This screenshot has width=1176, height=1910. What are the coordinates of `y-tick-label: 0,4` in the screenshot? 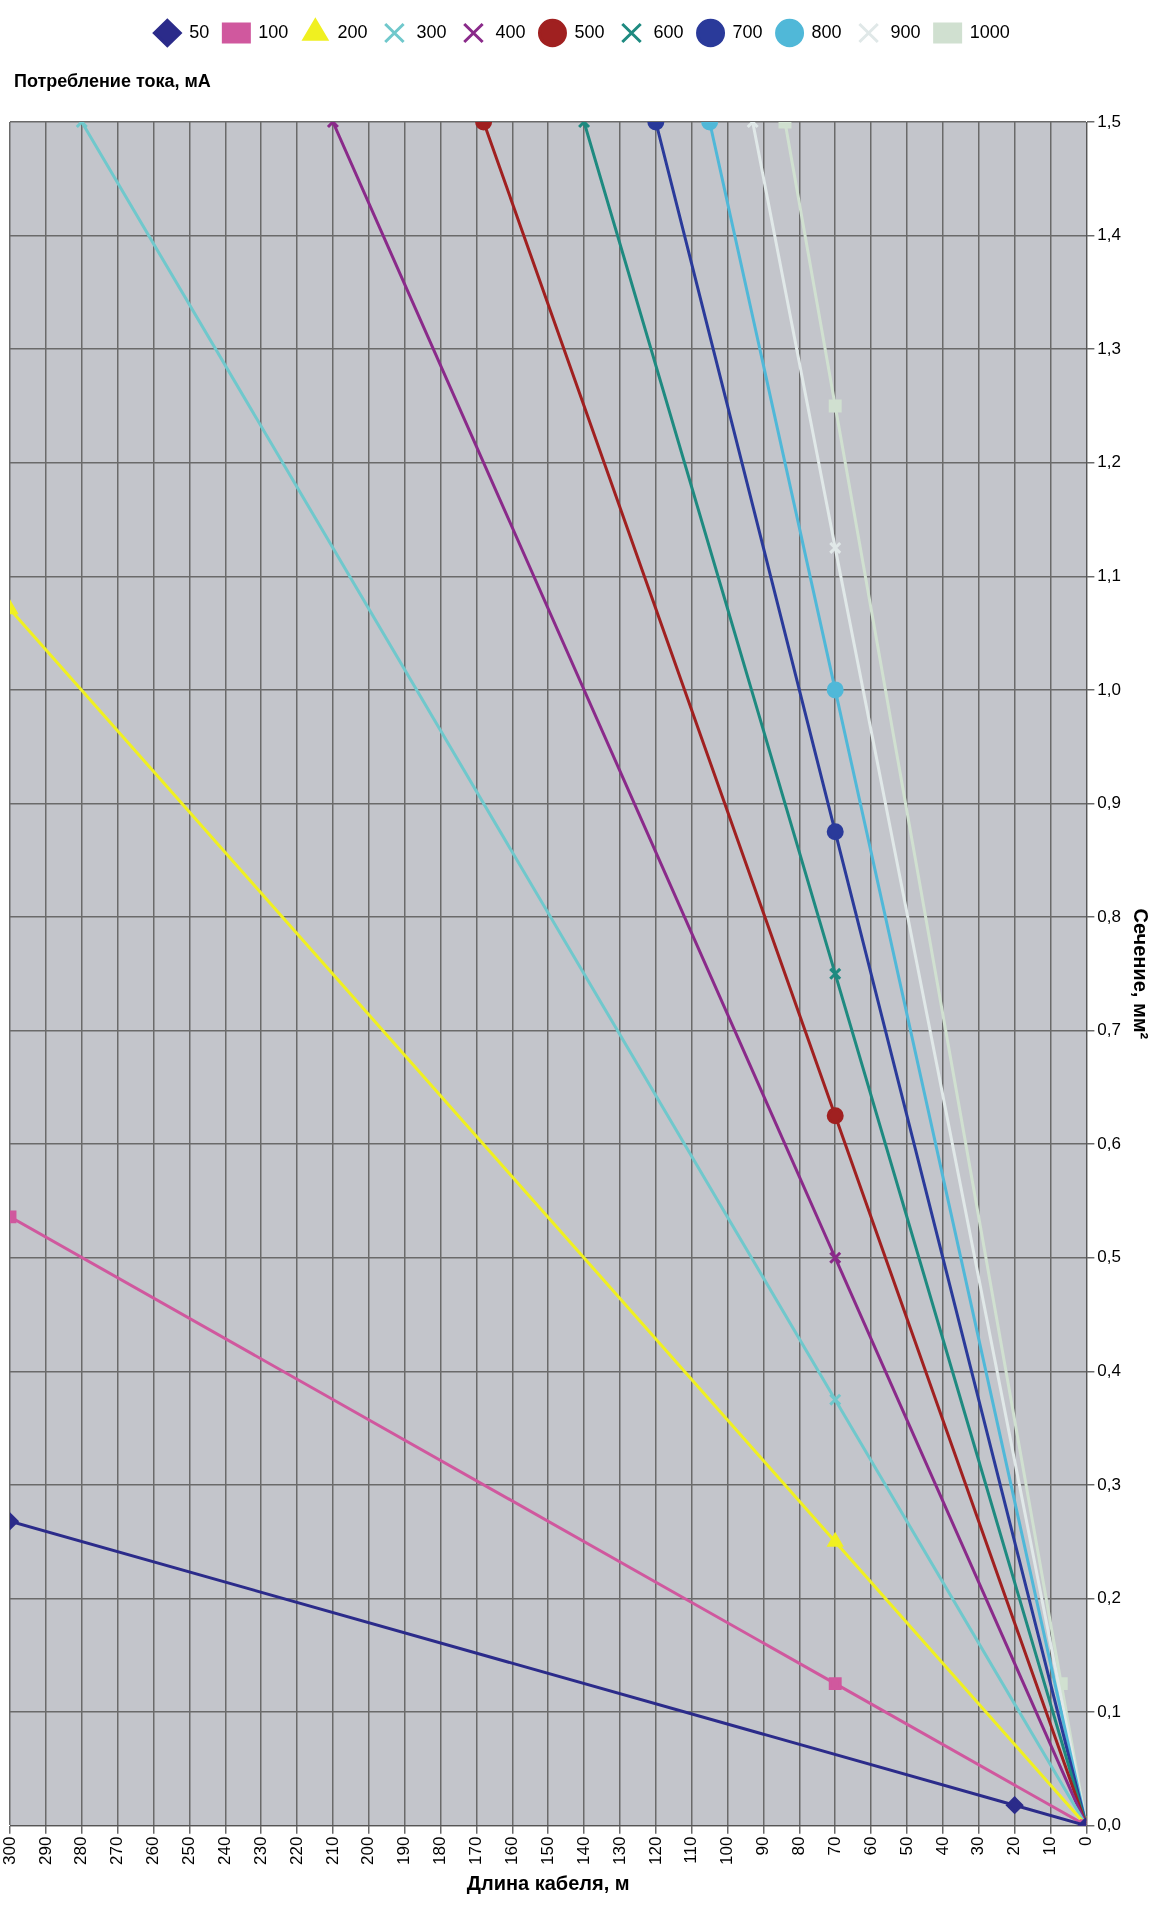 It's located at (1109, 1371).